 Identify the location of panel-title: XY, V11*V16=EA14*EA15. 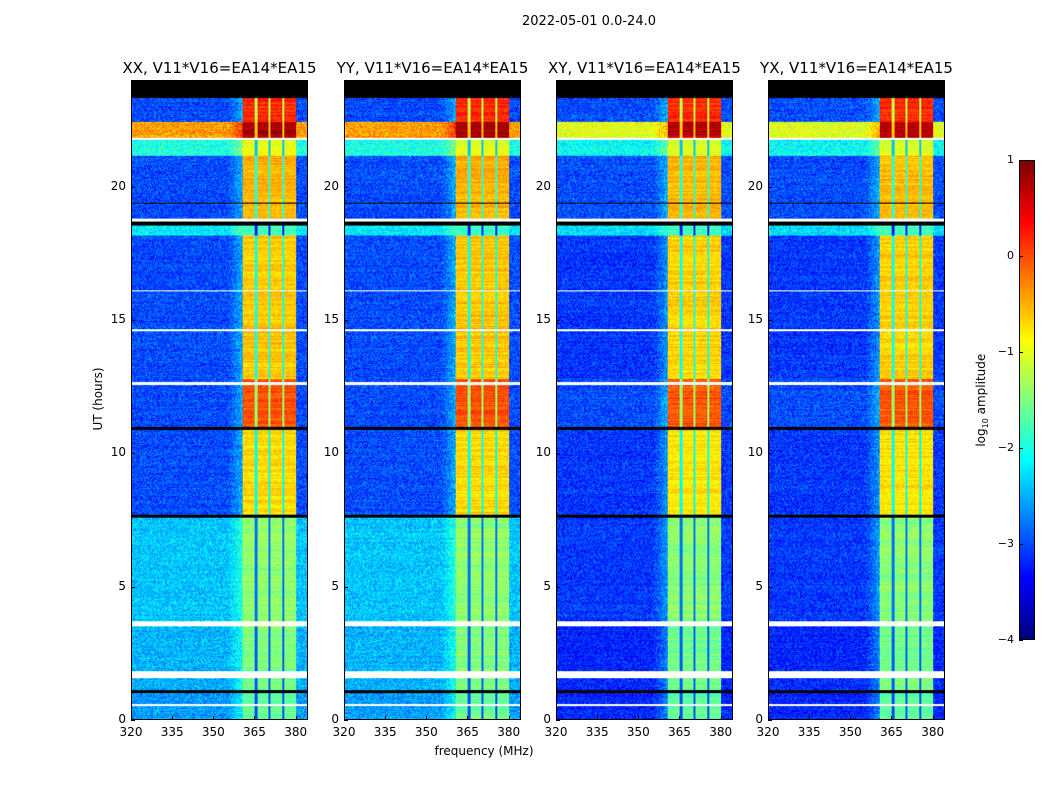
(644, 68).